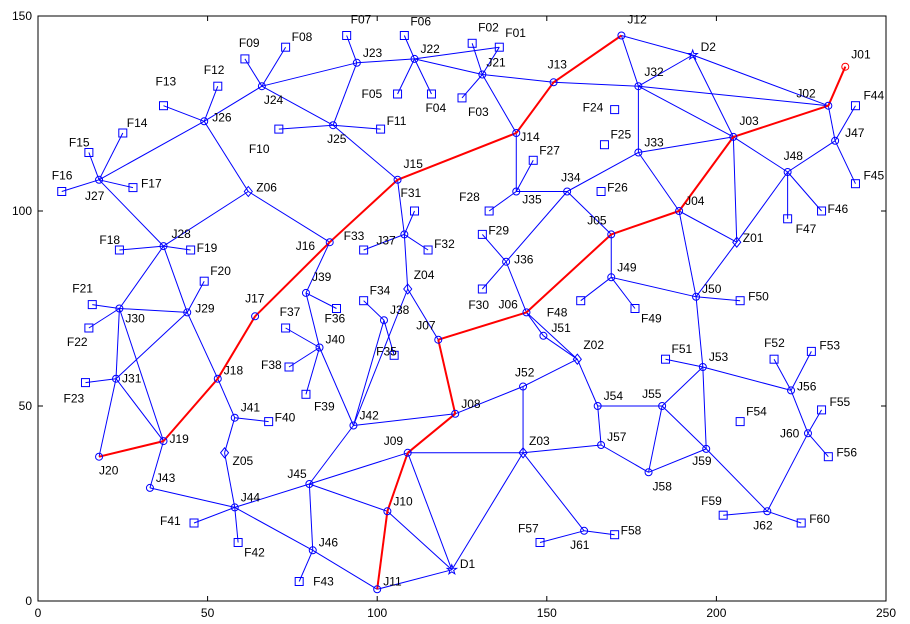 This screenshot has width=910, height=624. What do you see at coordinates (404, 35) in the screenshot?
I see `marker-F06` at bounding box center [404, 35].